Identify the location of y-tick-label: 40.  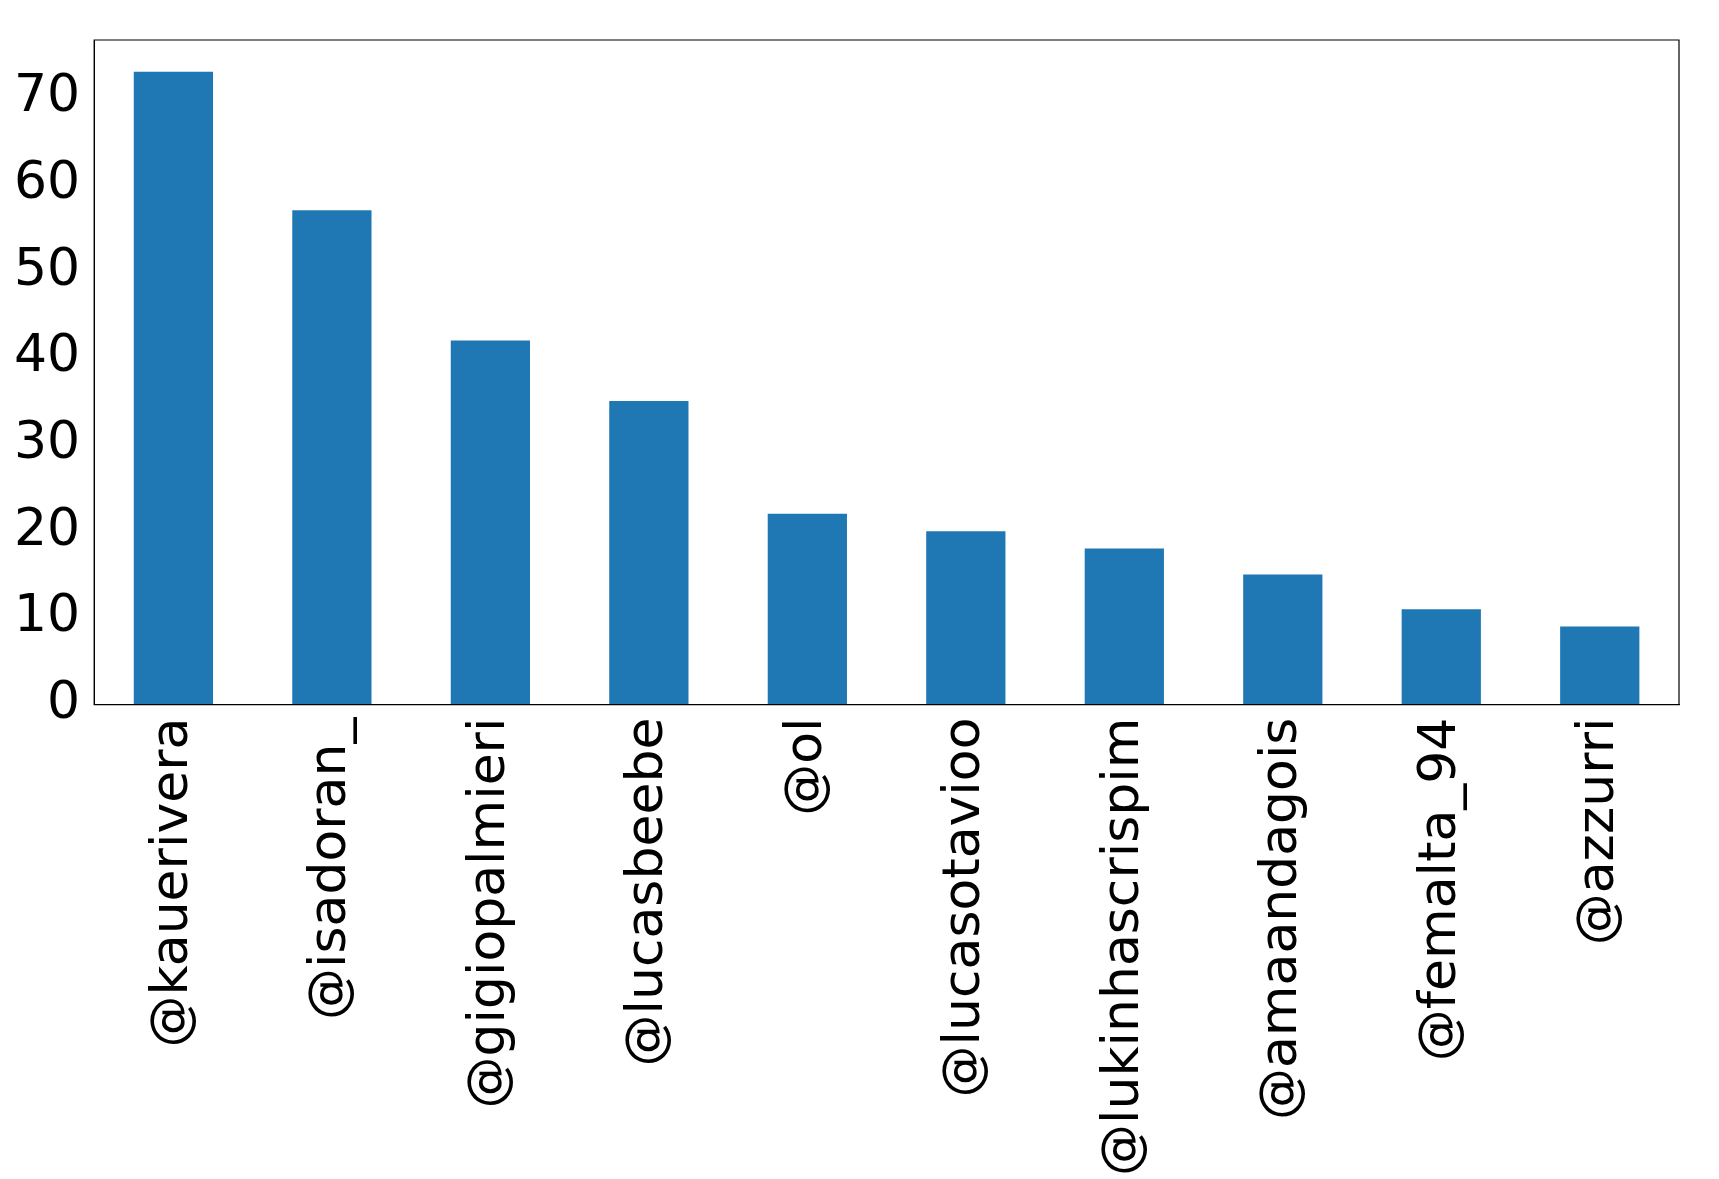
(47, 353).